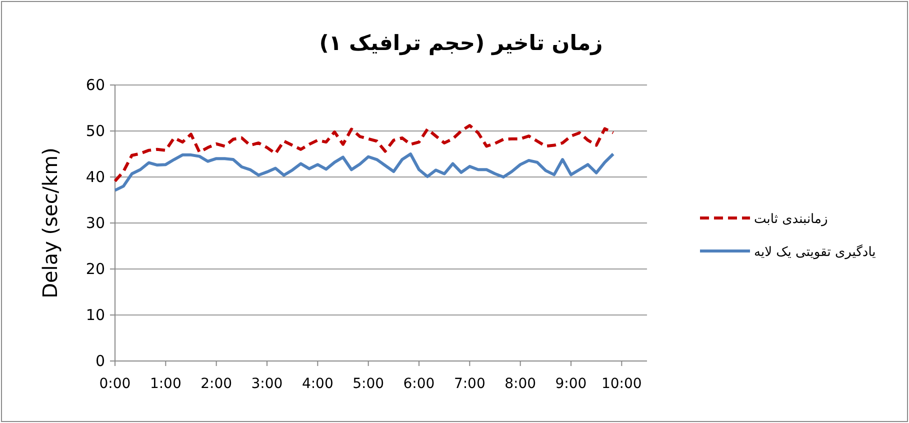 This screenshot has height=423, width=909. I want to click on x-tick-label: 2:00, so click(216, 384).